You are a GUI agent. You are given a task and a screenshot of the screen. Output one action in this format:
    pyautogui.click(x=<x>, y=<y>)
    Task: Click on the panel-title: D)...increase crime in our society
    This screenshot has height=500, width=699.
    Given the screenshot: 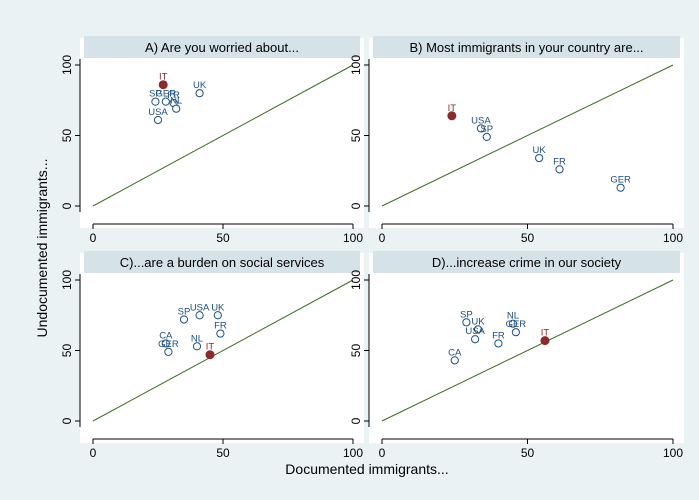 What is the action you would take?
    pyautogui.click(x=527, y=262)
    